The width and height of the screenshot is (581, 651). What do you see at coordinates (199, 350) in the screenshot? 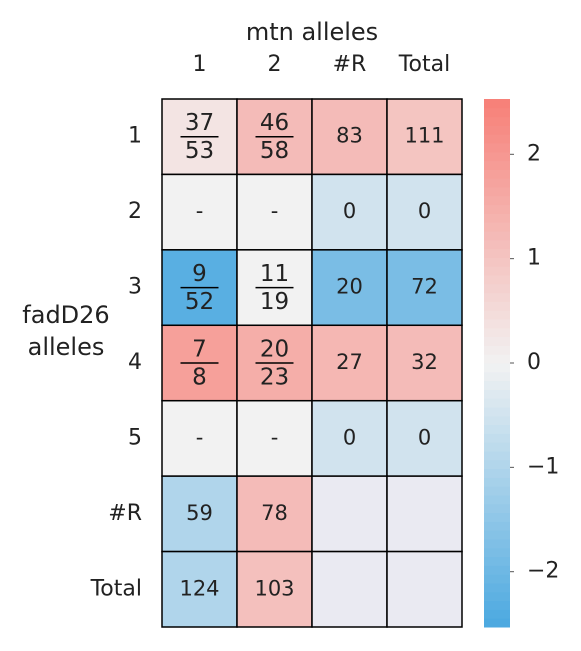
I see `cell-numerator: 7` at bounding box center [199, 350].